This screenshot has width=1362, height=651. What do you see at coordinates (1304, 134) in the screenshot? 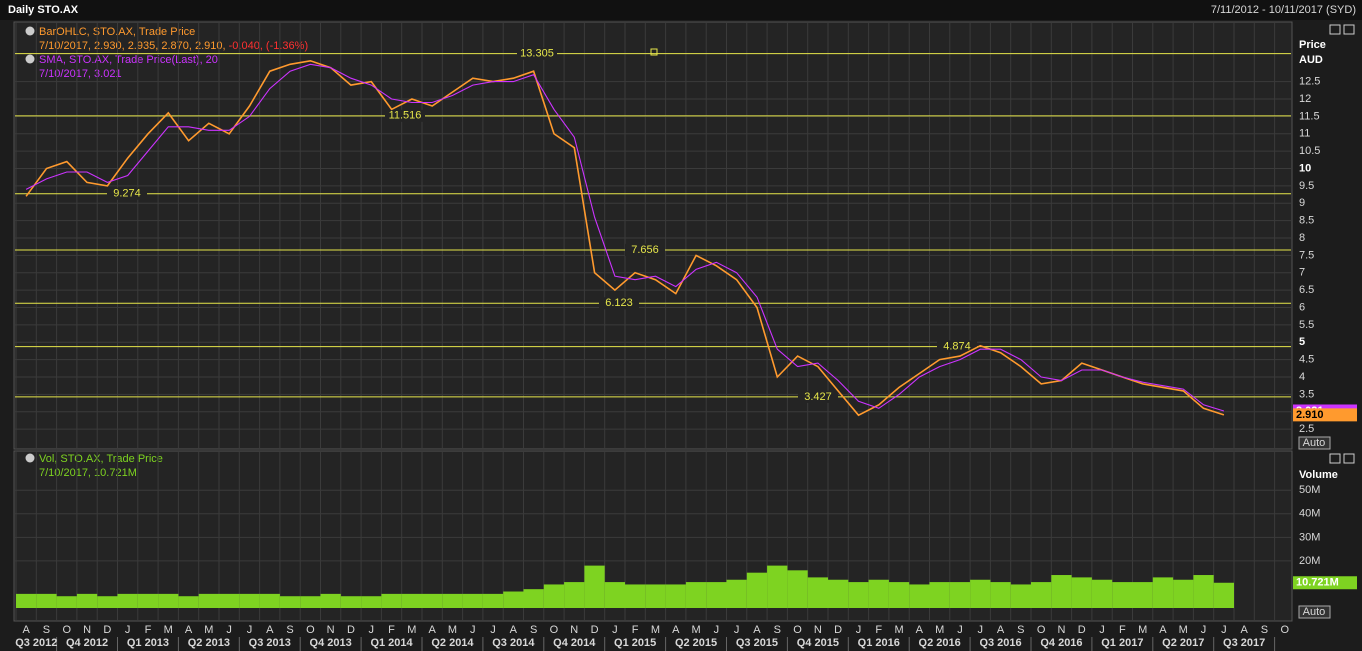
I see `y-tick-label: 11` at bounding box center [1304, 134].